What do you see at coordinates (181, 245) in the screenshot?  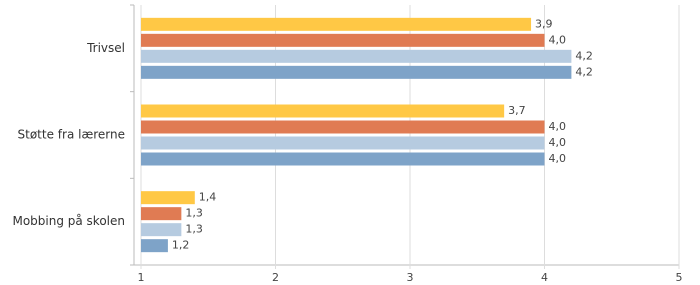 I see `value-label: 1,2` at bounding box center [181, 245].